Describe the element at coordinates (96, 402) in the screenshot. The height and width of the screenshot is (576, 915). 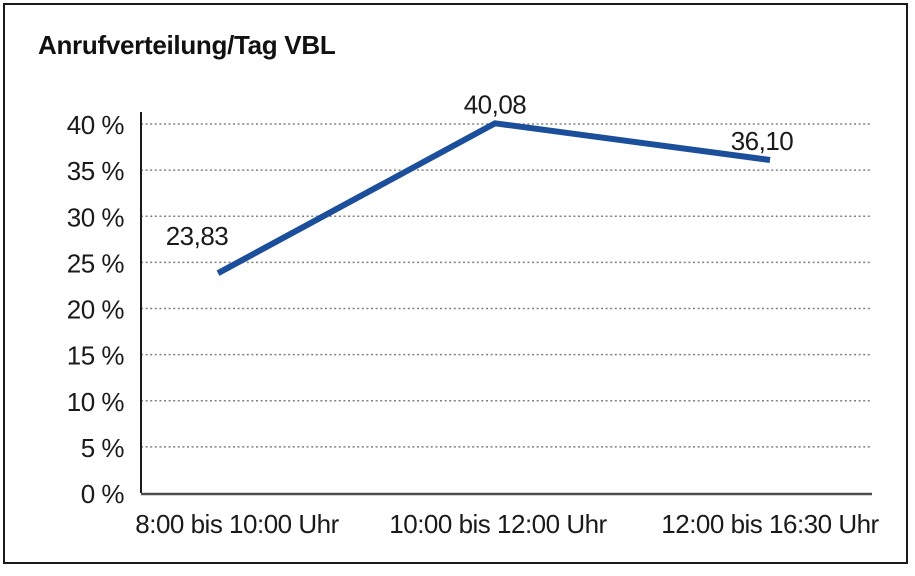
I see `y-tick-label: 10 %` at that location.